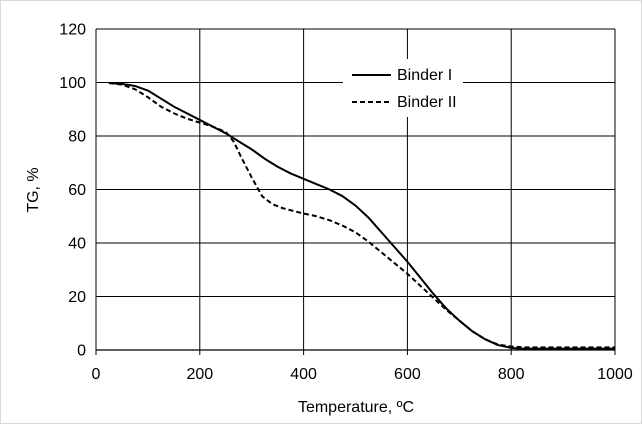 This screenshot has width=642, height=424. Describe the element at coordinates (511, 374) in the screenshot. I see `x-tick-label: 800` at that location.